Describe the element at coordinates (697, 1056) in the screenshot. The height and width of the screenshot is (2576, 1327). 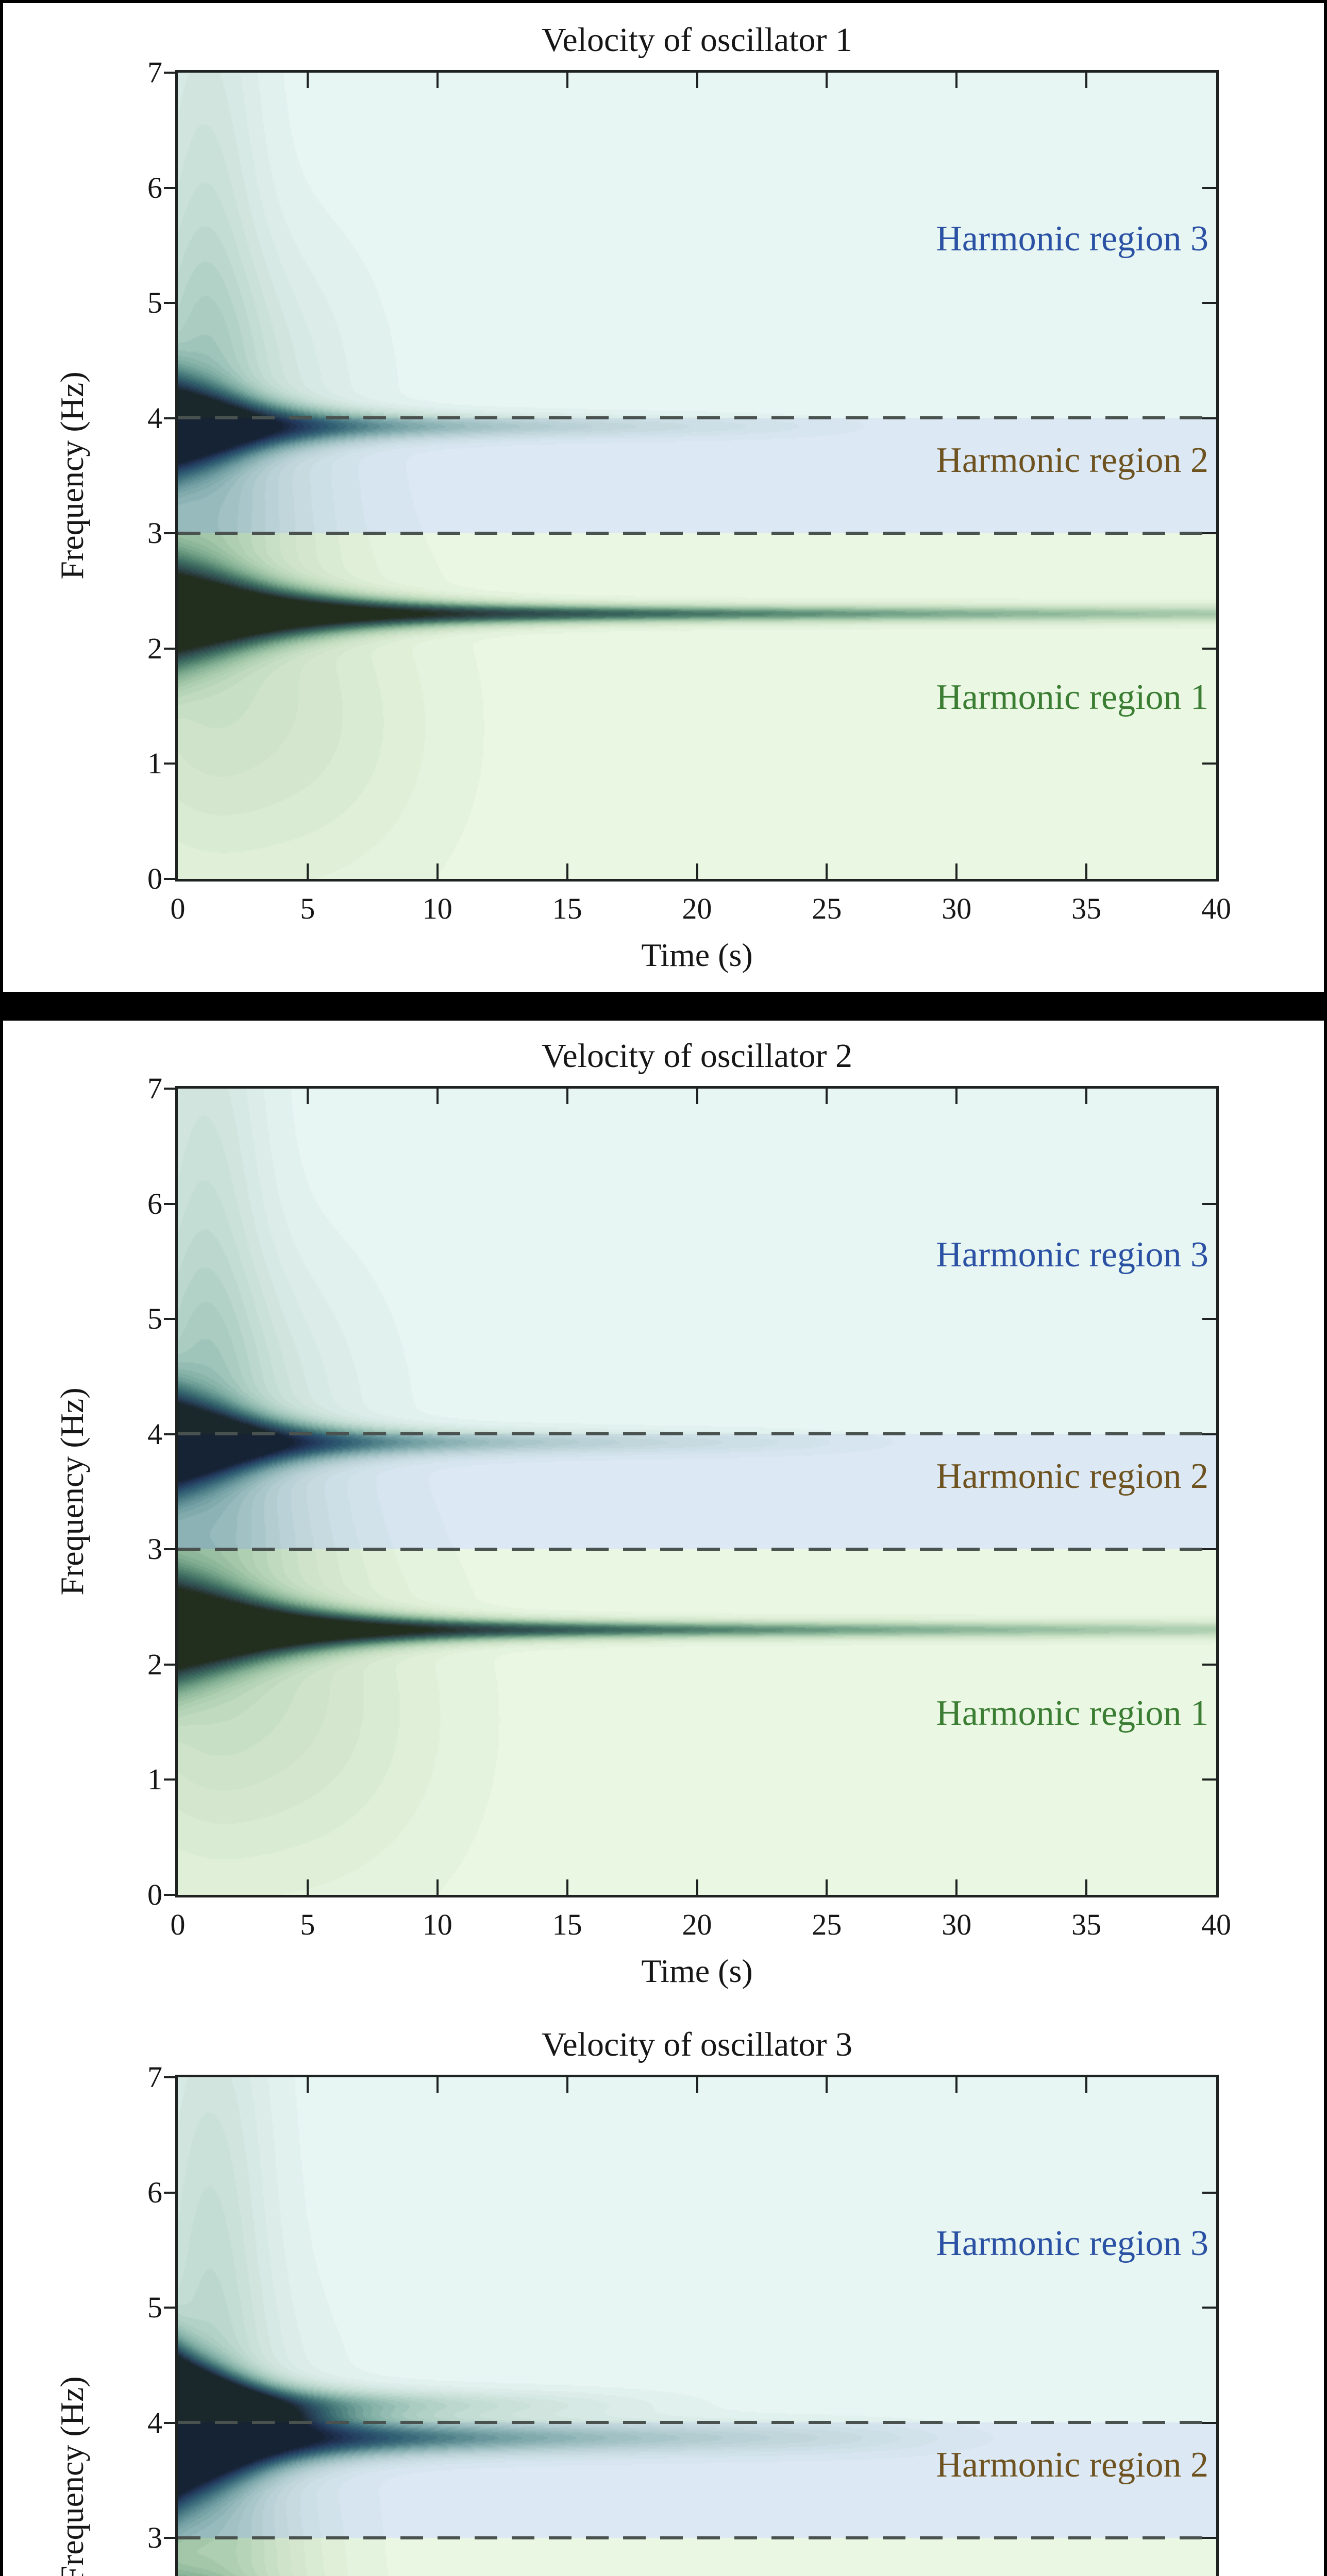
I see `plot-title: Velocity of oscillator 2` at that location.